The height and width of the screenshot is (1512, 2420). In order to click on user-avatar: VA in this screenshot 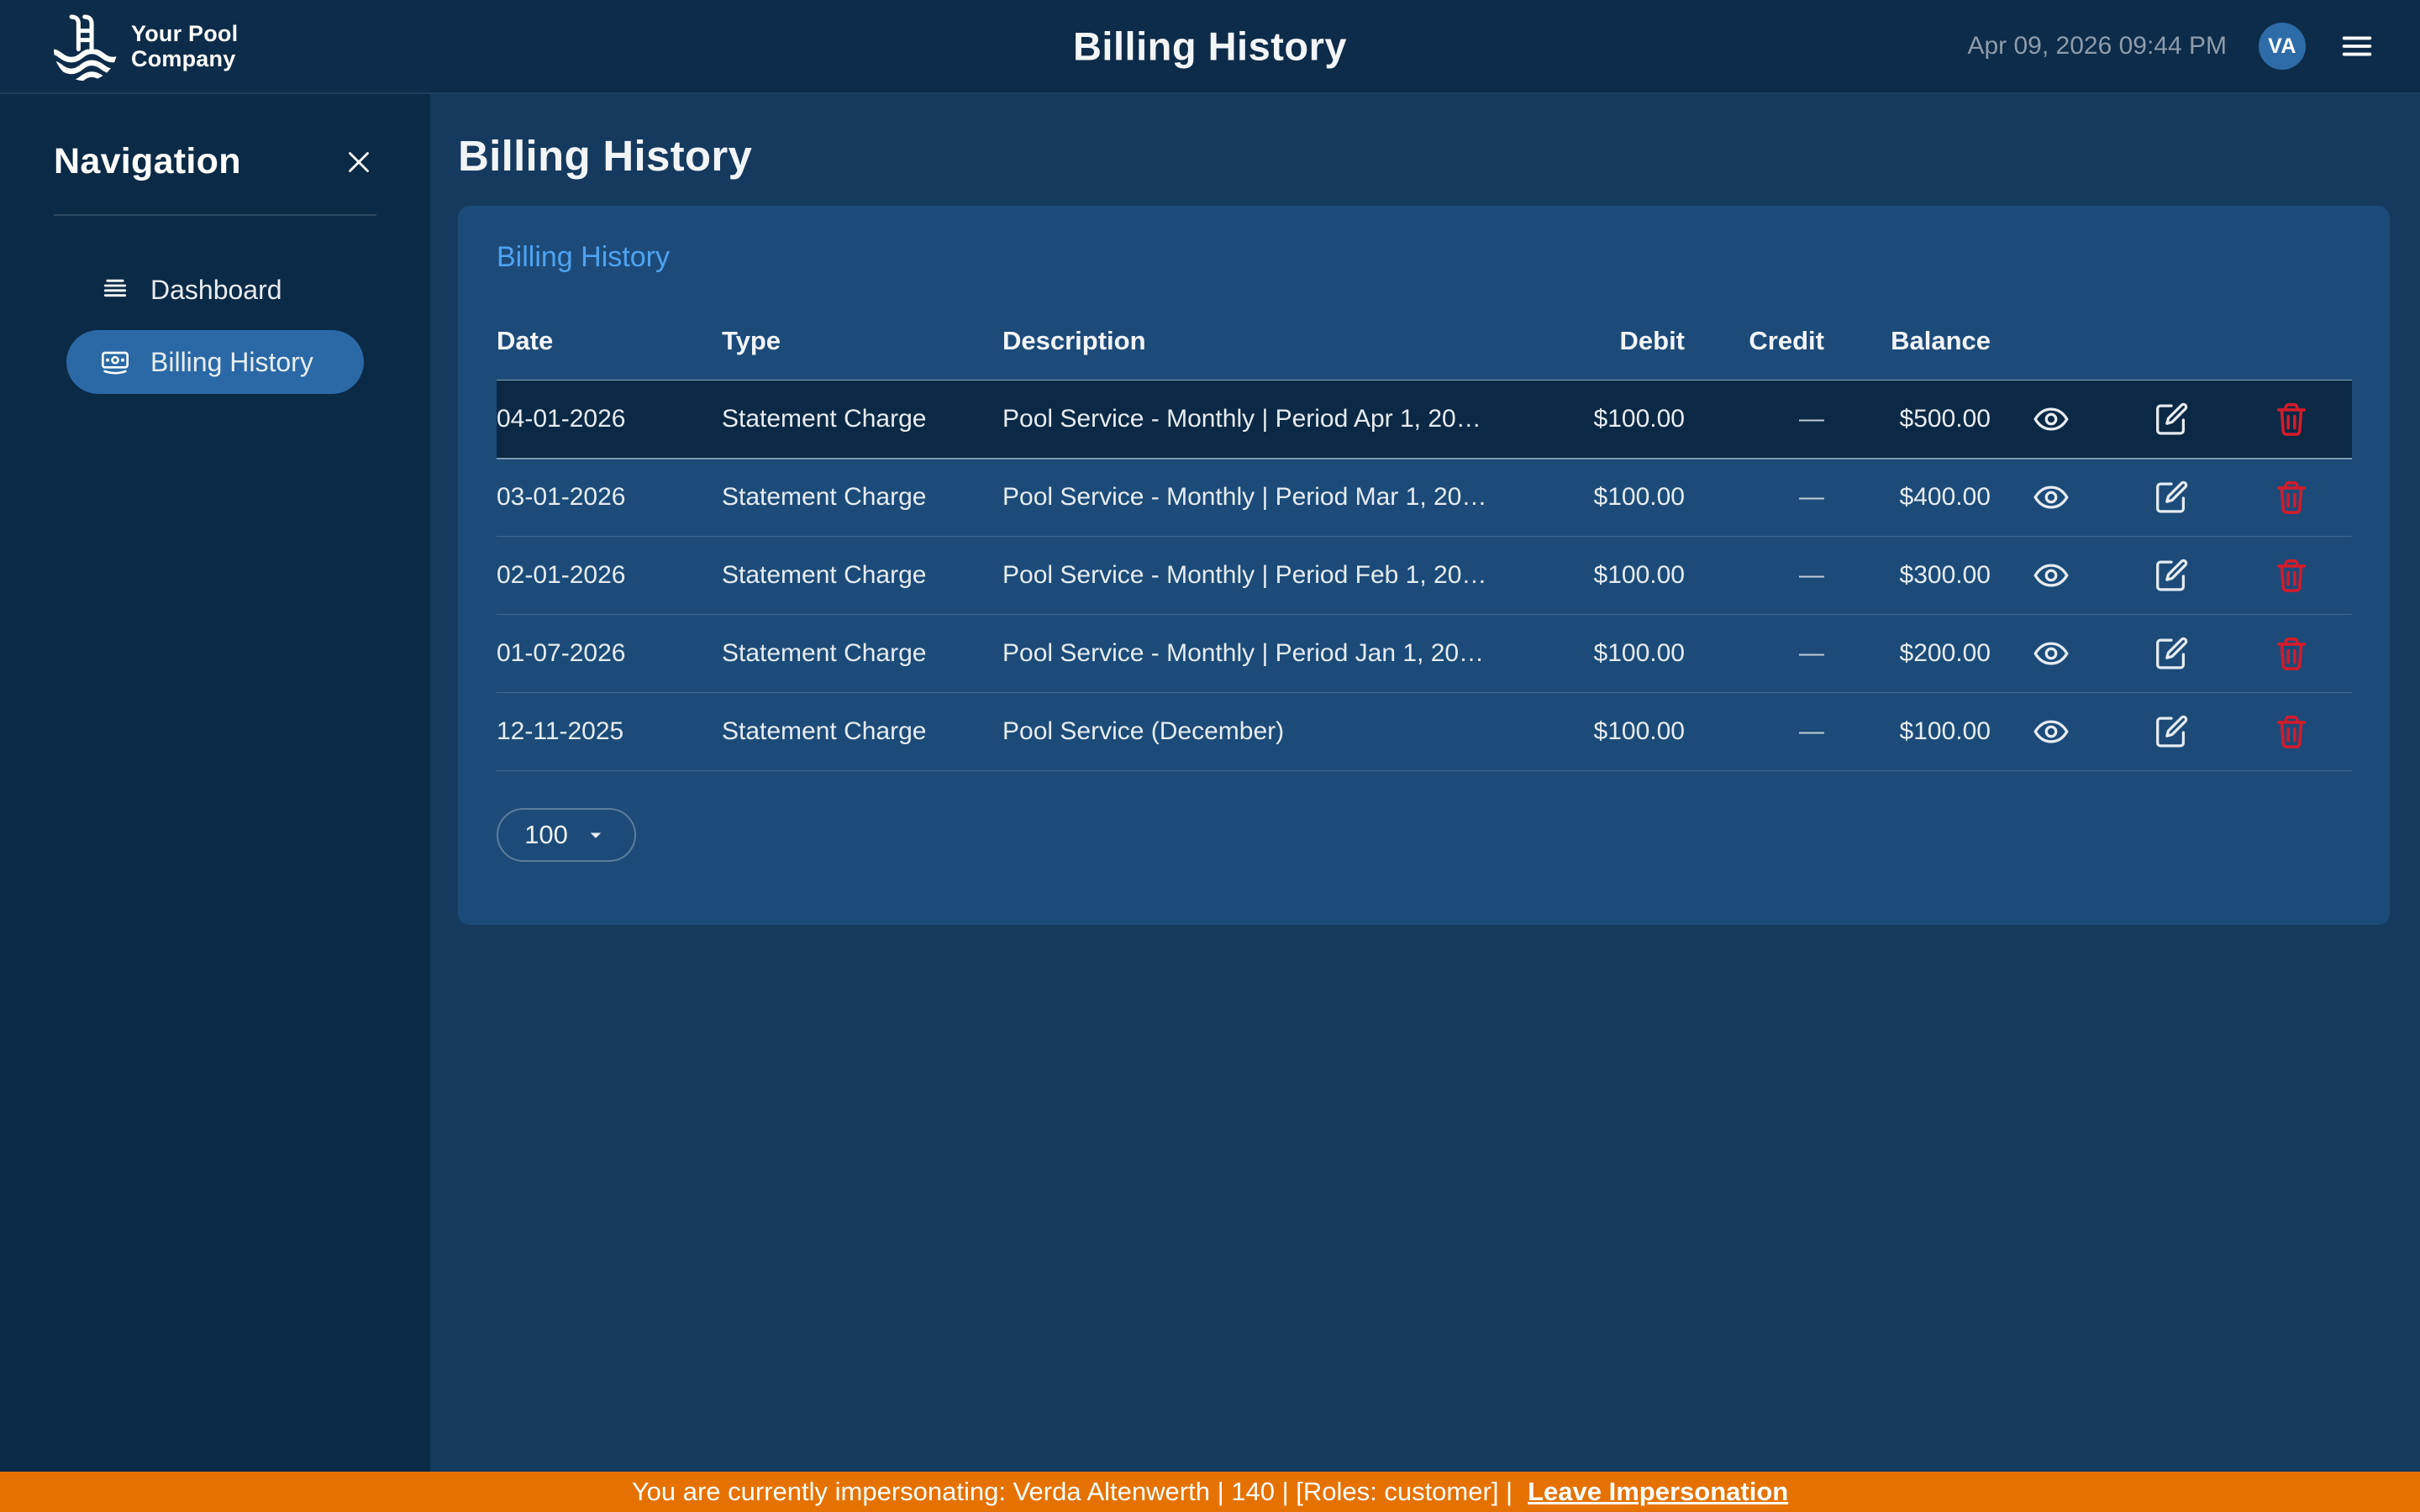, I will do `click(2282, 46)`.